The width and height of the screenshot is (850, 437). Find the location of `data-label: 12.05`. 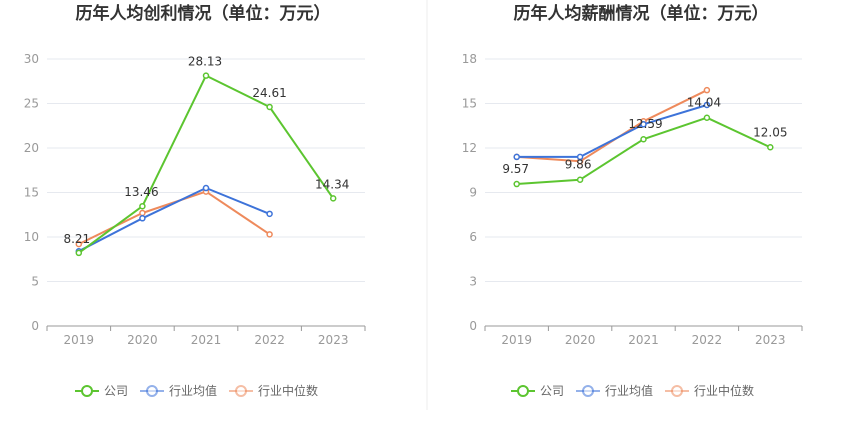

data-label: 12.05 is located at coordinates (770, 132).